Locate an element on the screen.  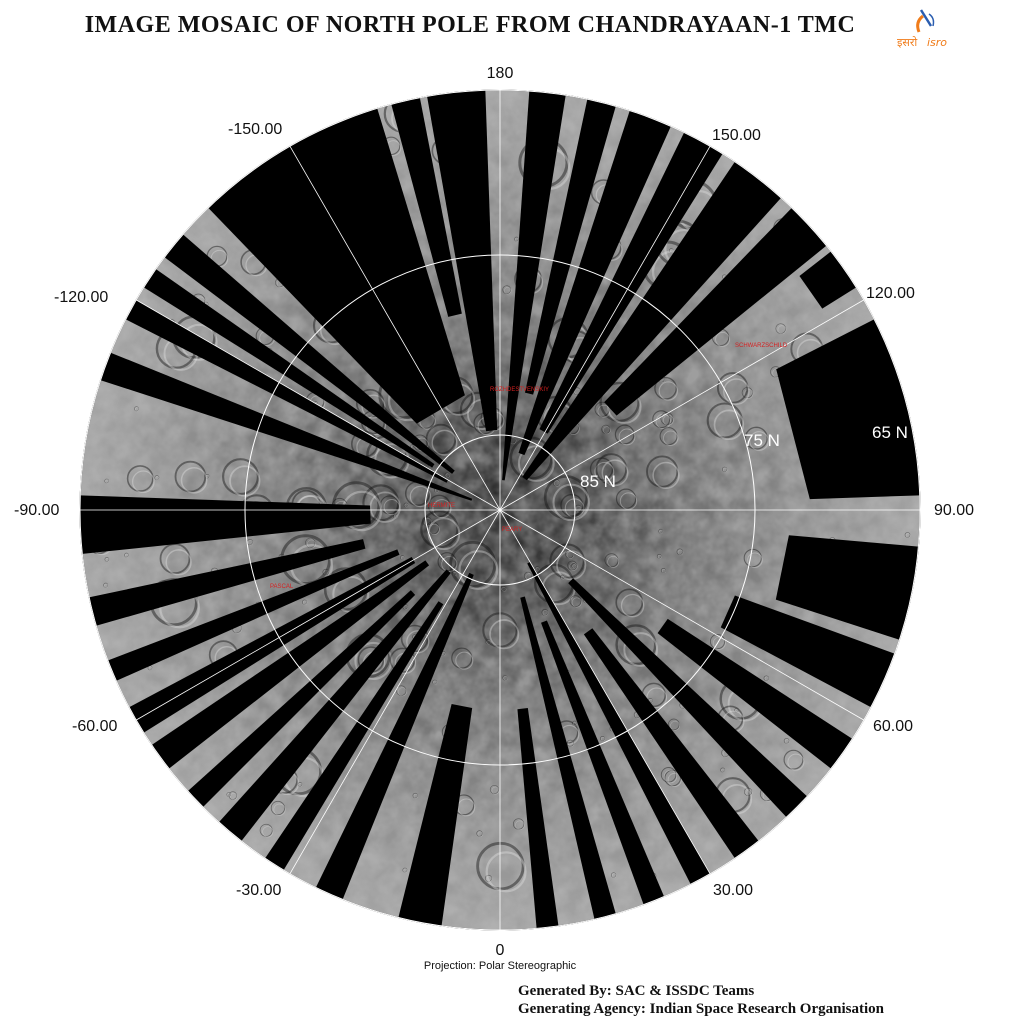
lon-label-minus-60: -60.00 is located at coordinates (94, 726).